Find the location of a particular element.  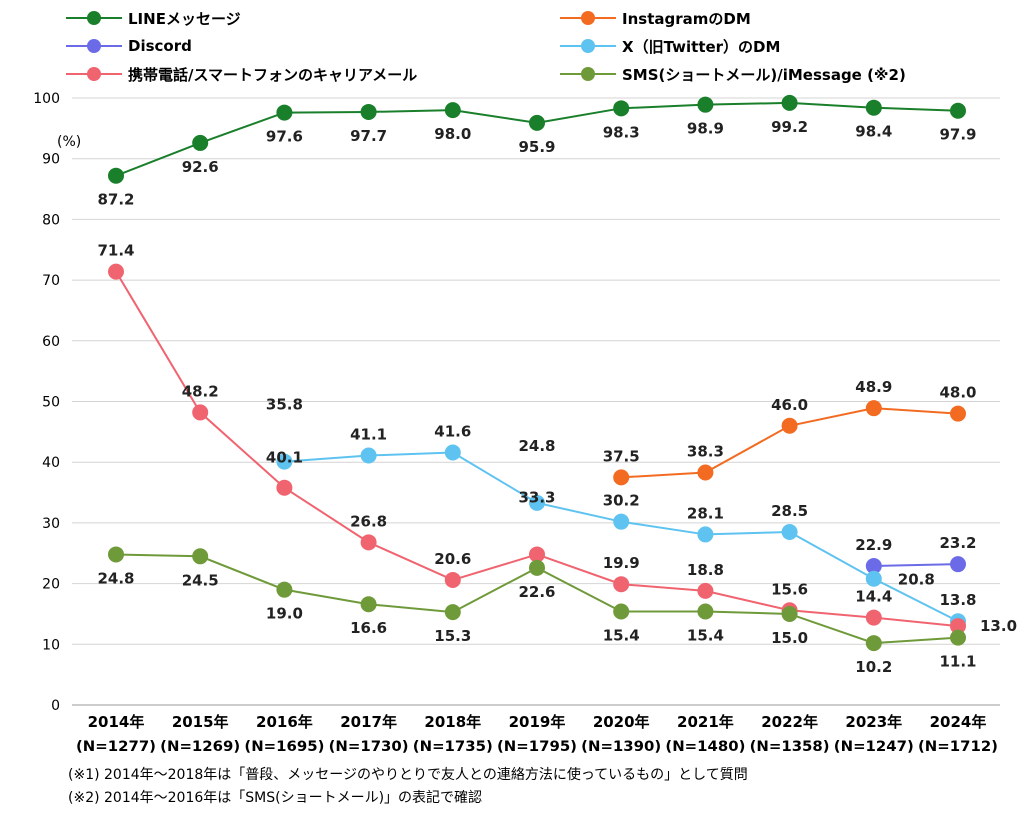

data-label: 48.9 is located at coordinates (873, 387).